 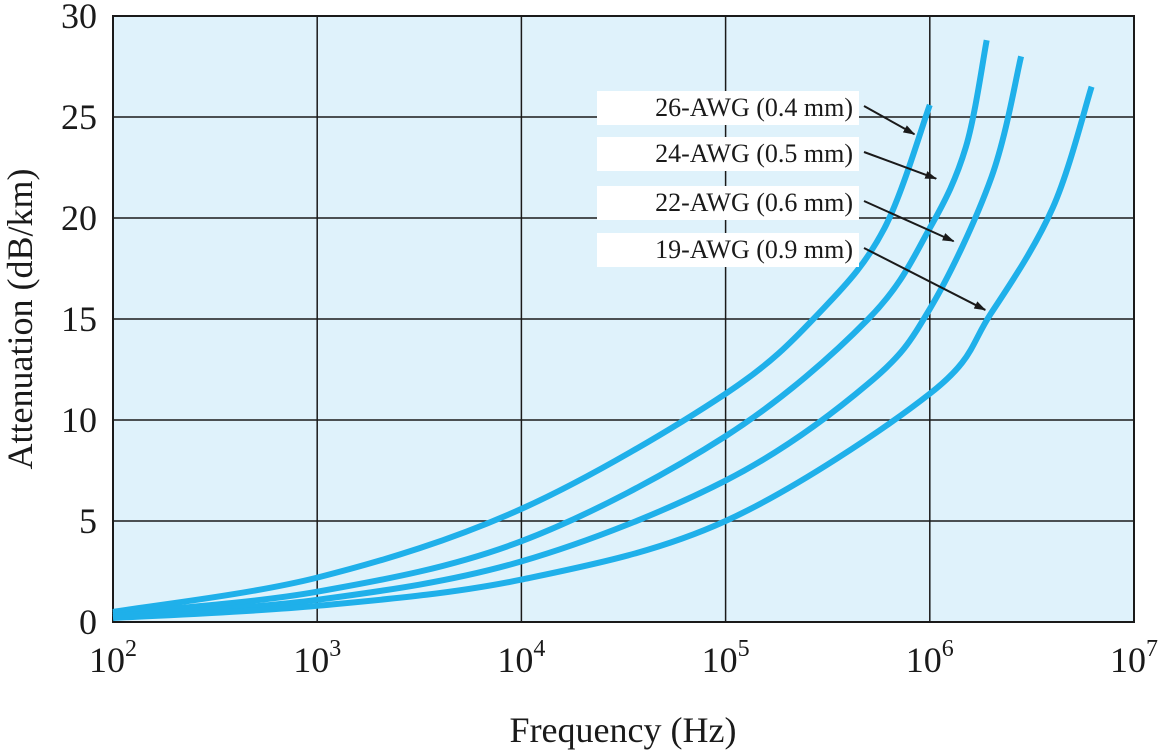 I want to click on y-tick-label: 5, so click(x=88, y=521).